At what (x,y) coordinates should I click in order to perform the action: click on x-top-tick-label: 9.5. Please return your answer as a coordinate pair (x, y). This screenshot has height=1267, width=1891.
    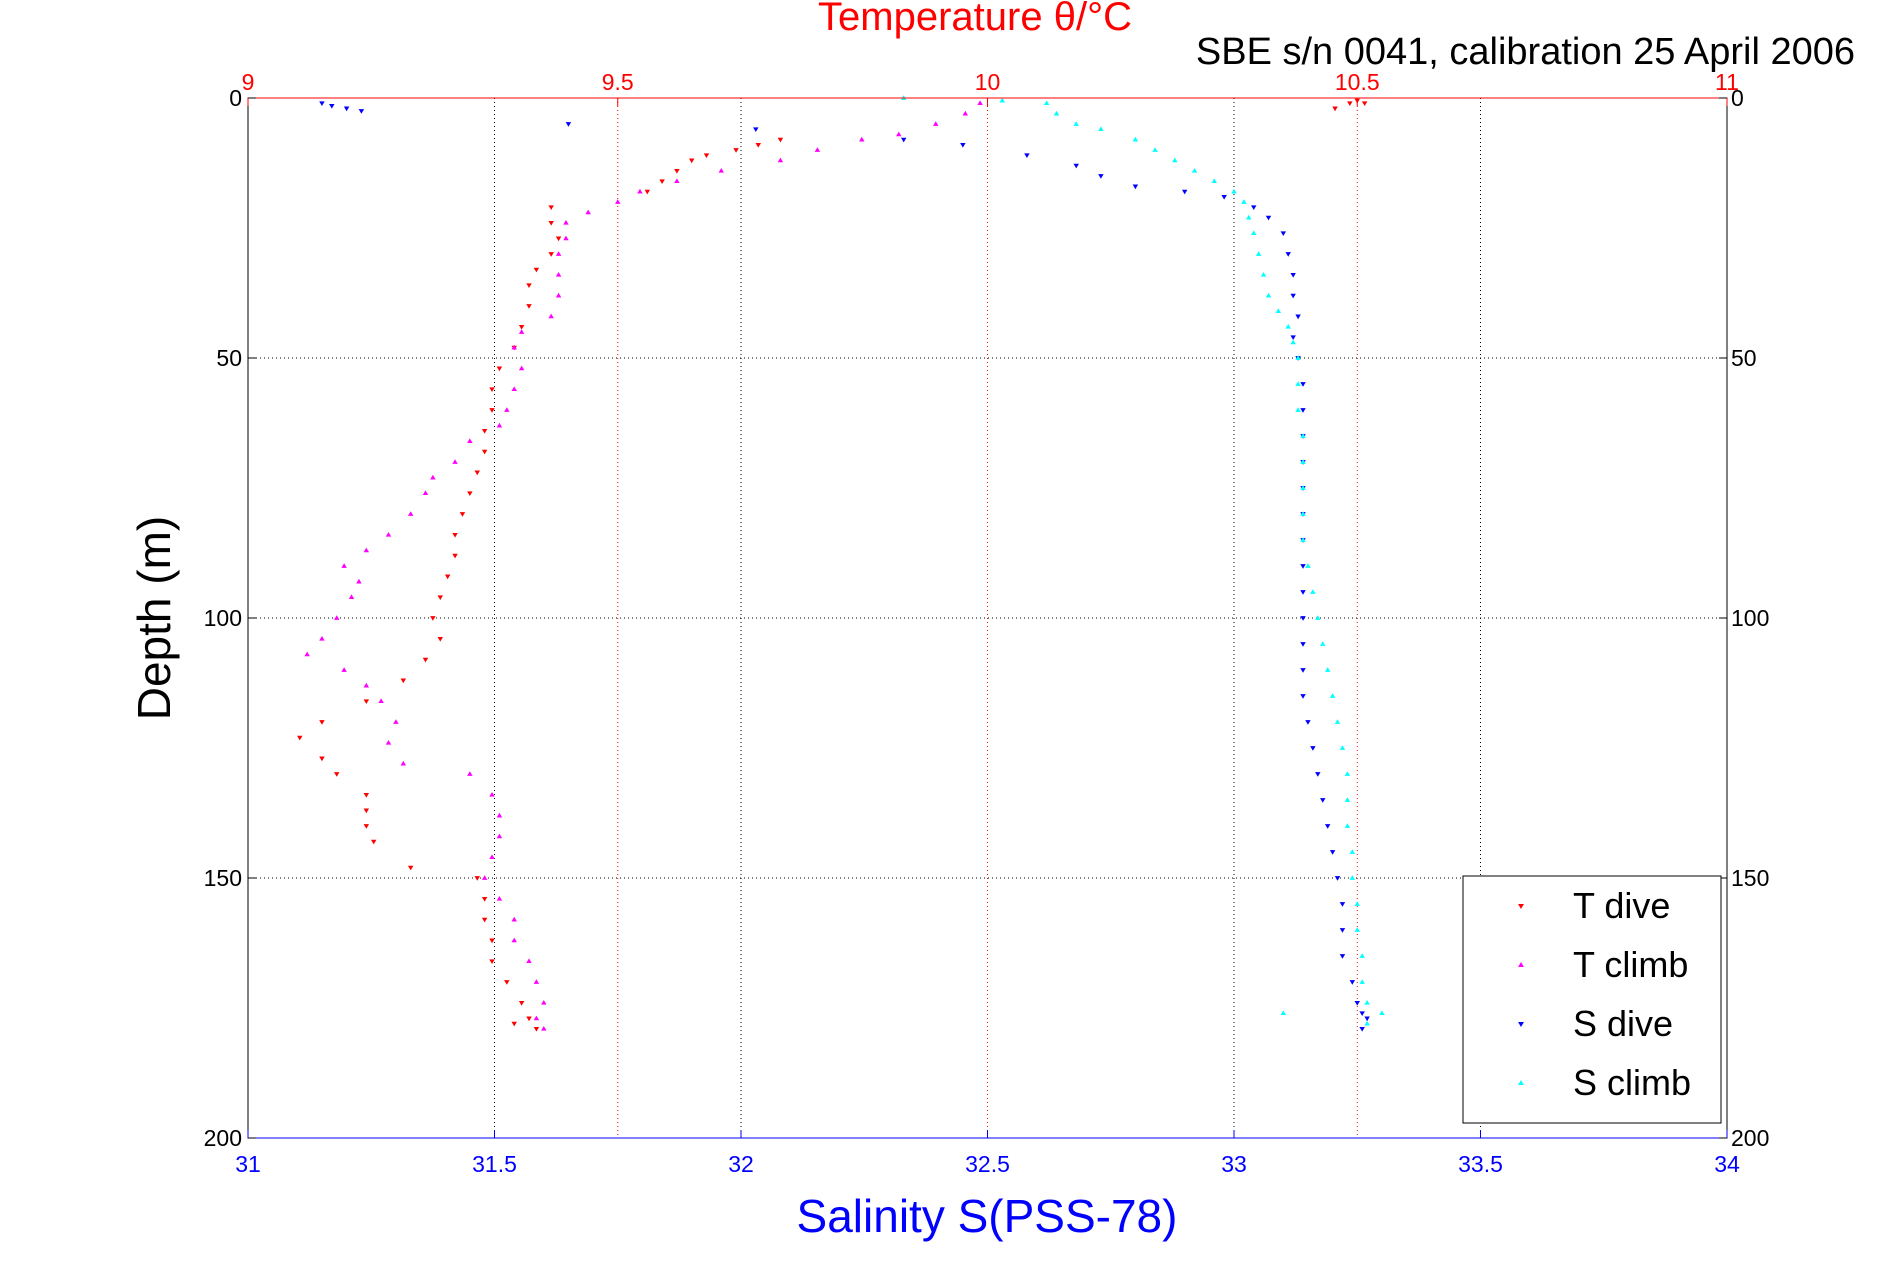
    Looking at the image, I should click on (618, 82).